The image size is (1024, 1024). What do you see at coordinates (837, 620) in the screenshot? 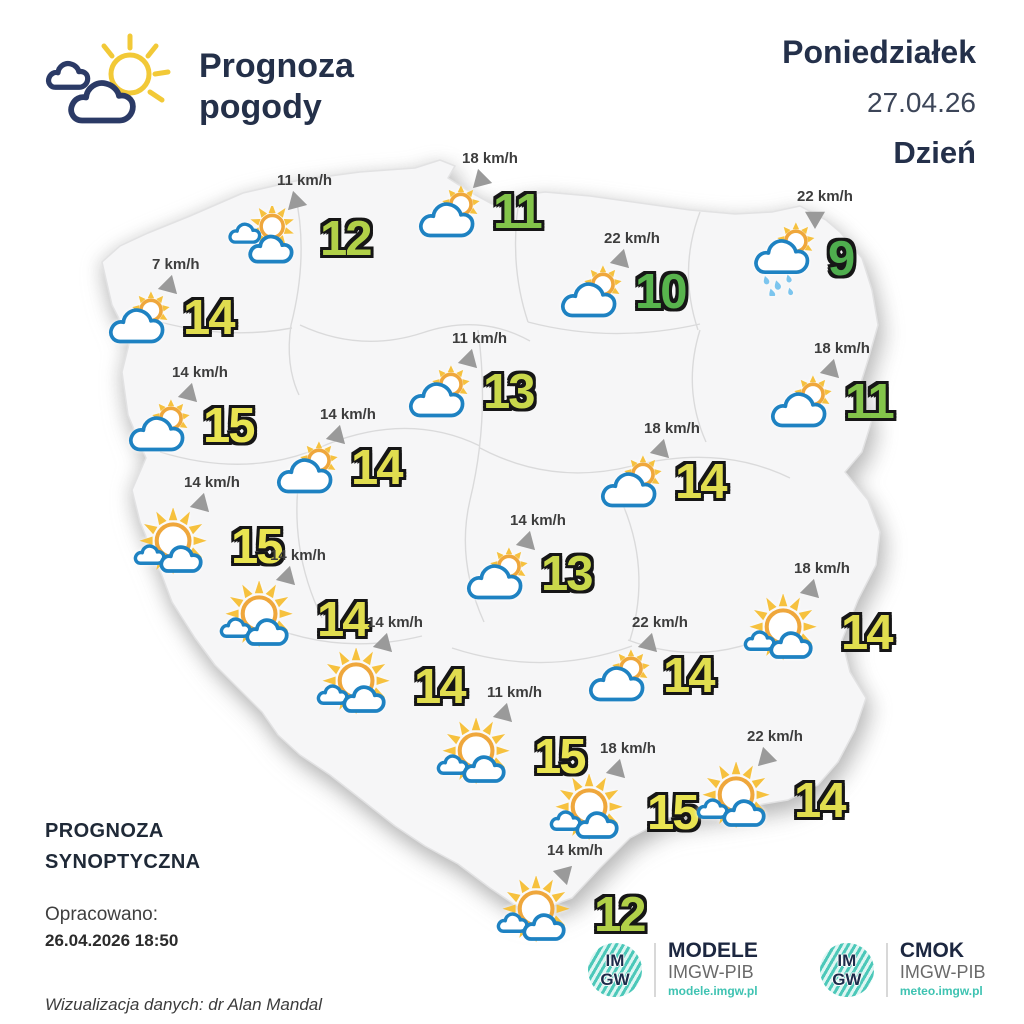
I see `weather-station-station-16: 18 km/h 14` at bounding box center [837, 620].